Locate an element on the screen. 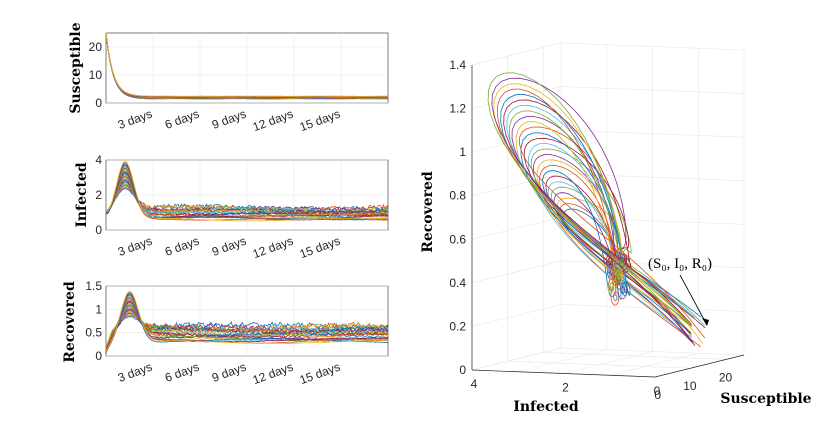 Image resolution: width=830 pixels, height=423 pixels. y-ticks-infected: 0 2 4 is located at coordinates (98, 195).